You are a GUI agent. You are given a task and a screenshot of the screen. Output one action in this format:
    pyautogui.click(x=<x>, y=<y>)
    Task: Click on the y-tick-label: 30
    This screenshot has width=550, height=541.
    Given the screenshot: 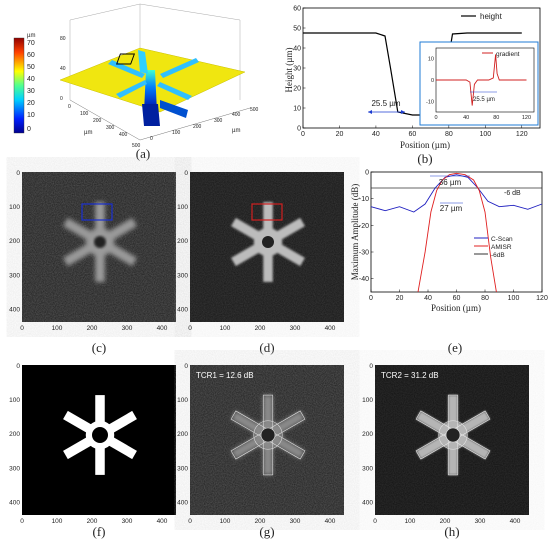 What is the action you would take?
    pyautogui.click(x=297, y=69)
    